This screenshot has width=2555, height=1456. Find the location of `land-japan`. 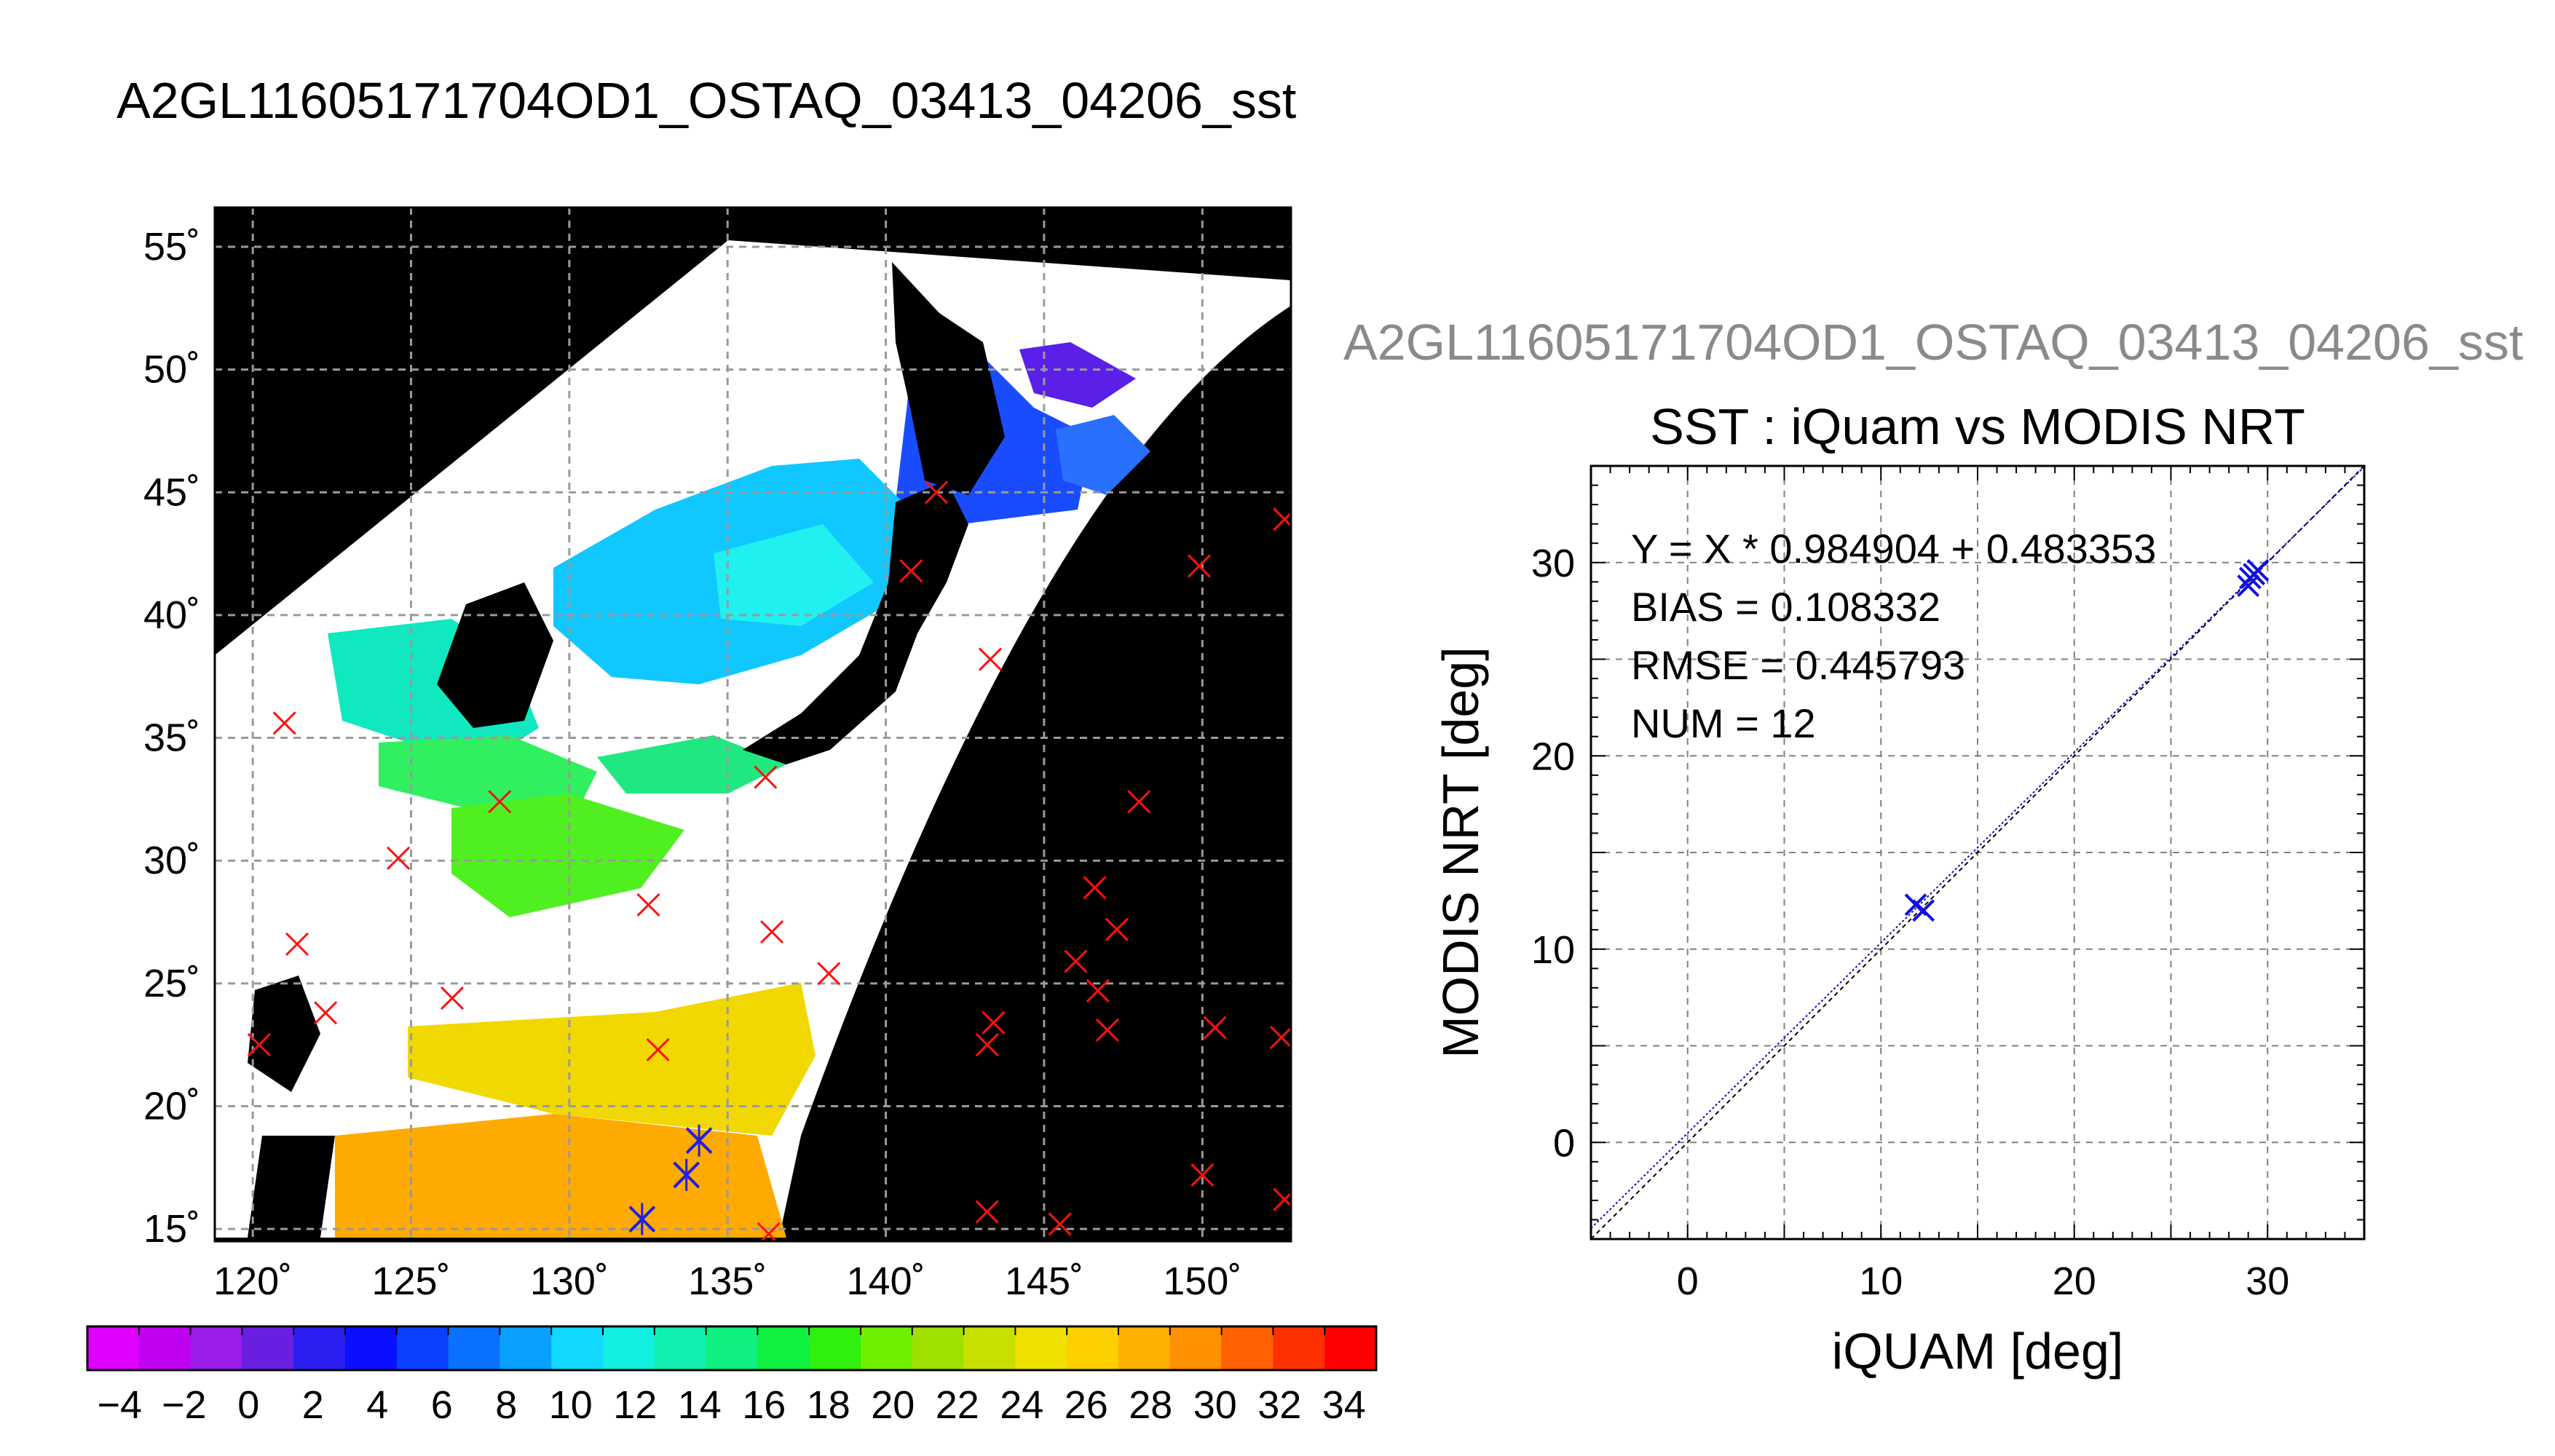

land-japan is located at coordinates (855, 622).